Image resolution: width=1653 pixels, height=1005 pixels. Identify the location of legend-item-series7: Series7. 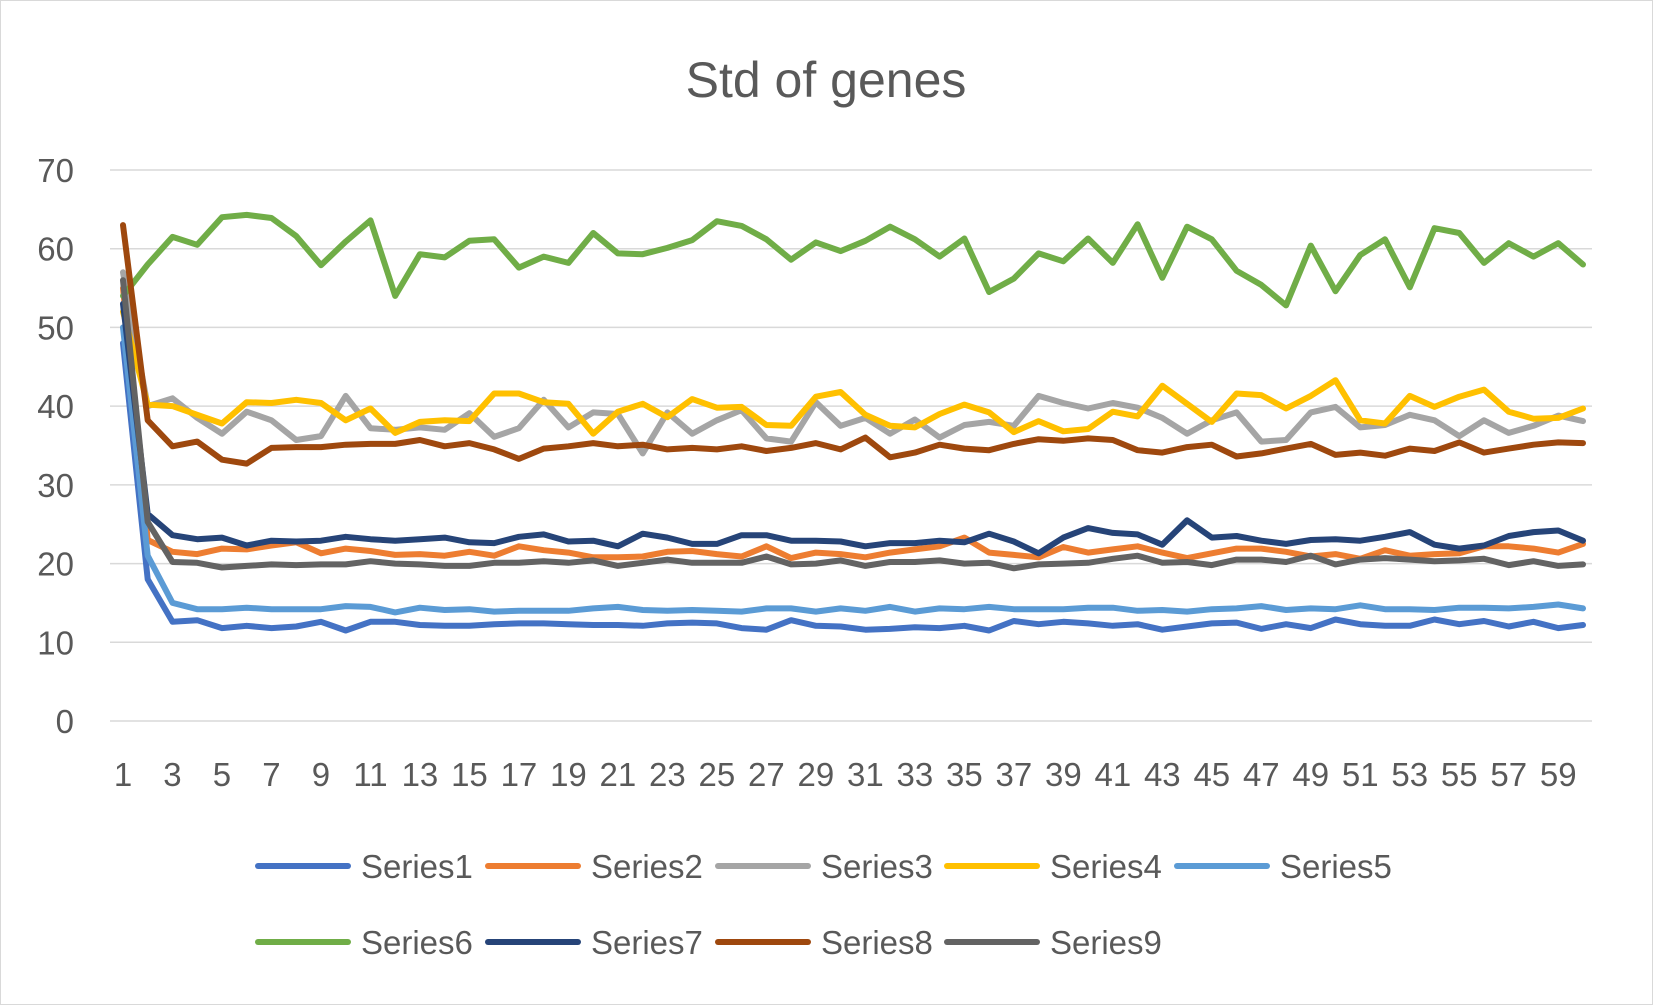
(594, 942).